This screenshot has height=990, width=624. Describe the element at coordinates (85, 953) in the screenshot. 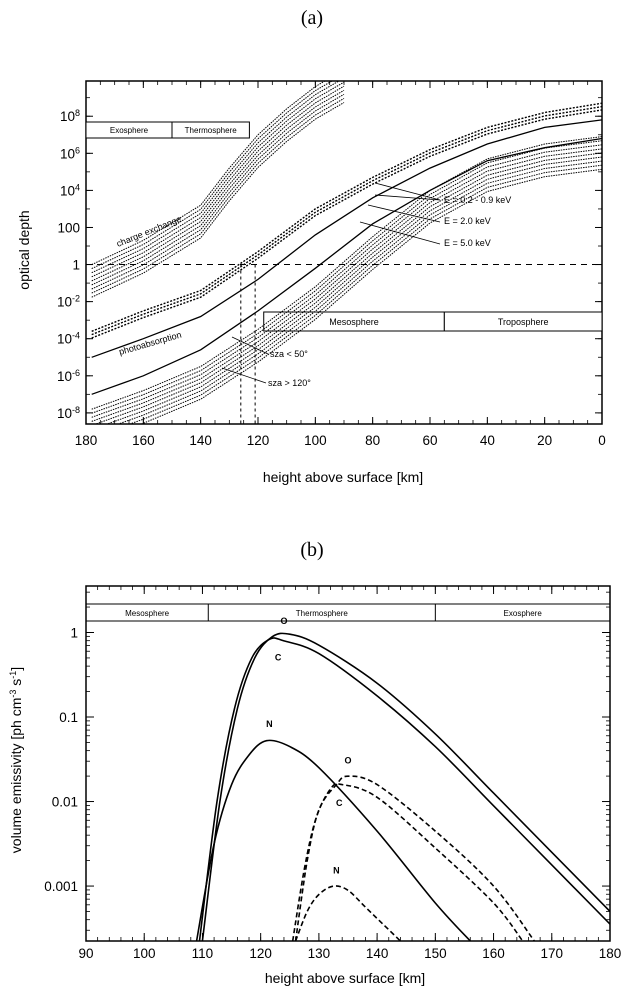

I see `b-xtick-label: 90` at that location.